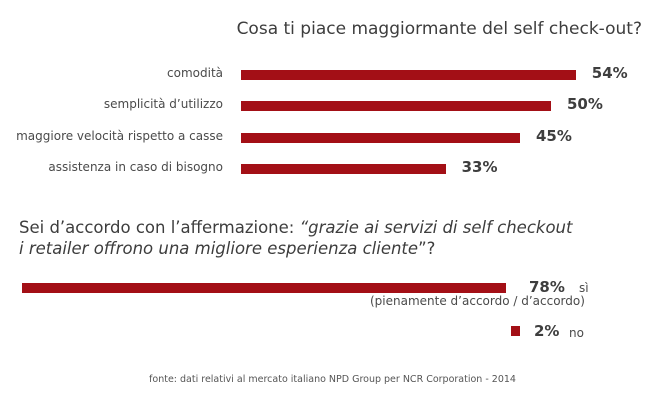 The image size is (665, 400). I want to click on category-label: maggiore velocità rispetto a casse, so click(119, 135).